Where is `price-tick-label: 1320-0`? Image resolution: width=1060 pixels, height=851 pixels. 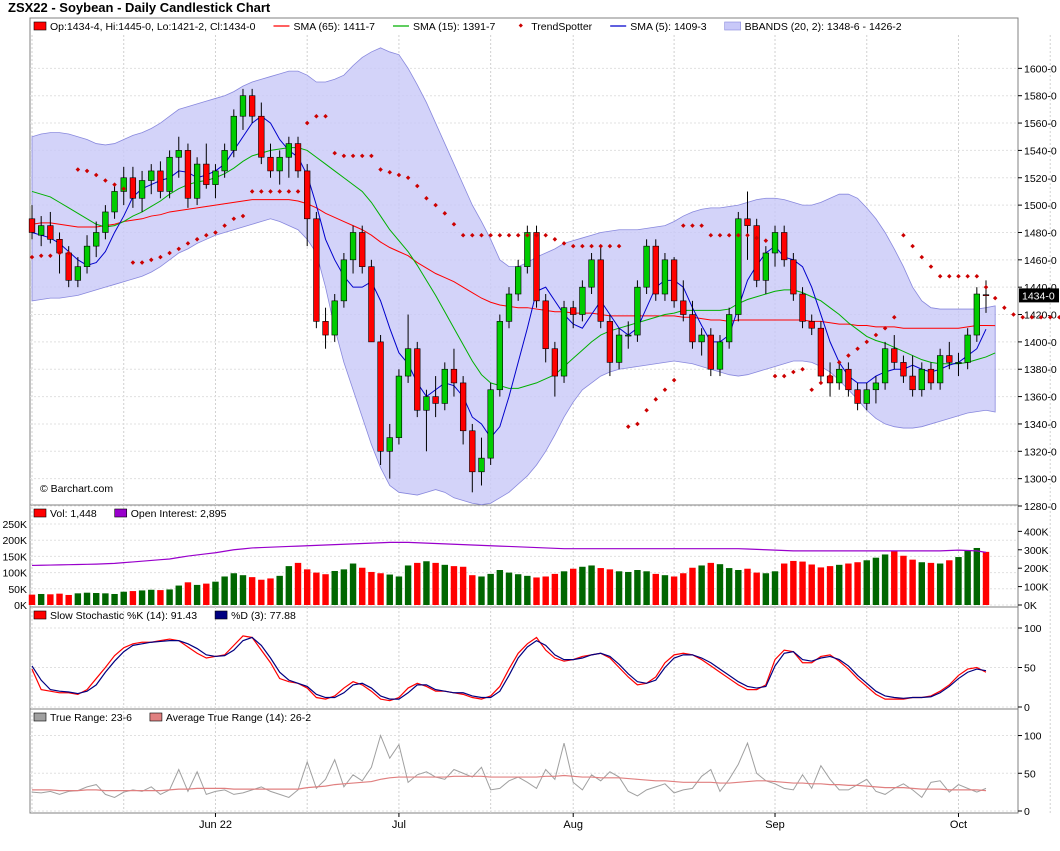
price-tick-label: 1320-0 is located at coordinates (1040, 452).